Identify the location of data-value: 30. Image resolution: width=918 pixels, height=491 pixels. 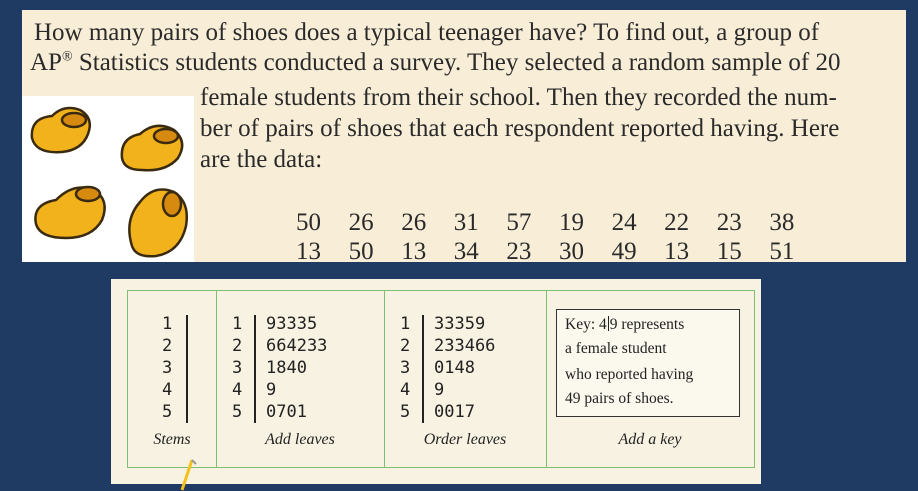
(571, 251).